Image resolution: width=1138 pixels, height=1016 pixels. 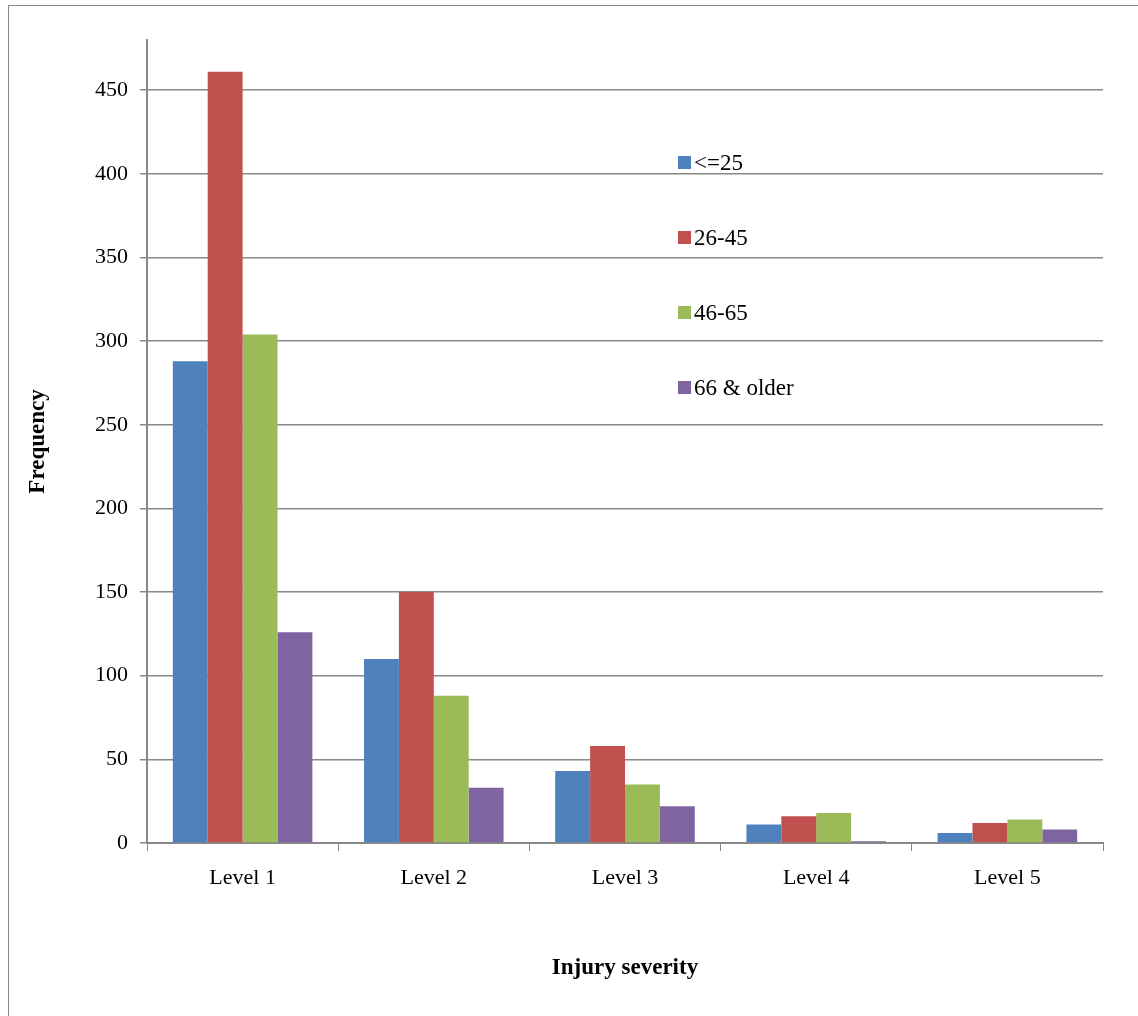 I want to click on x-tick-label: Level 3, so click(x=625, y=876).